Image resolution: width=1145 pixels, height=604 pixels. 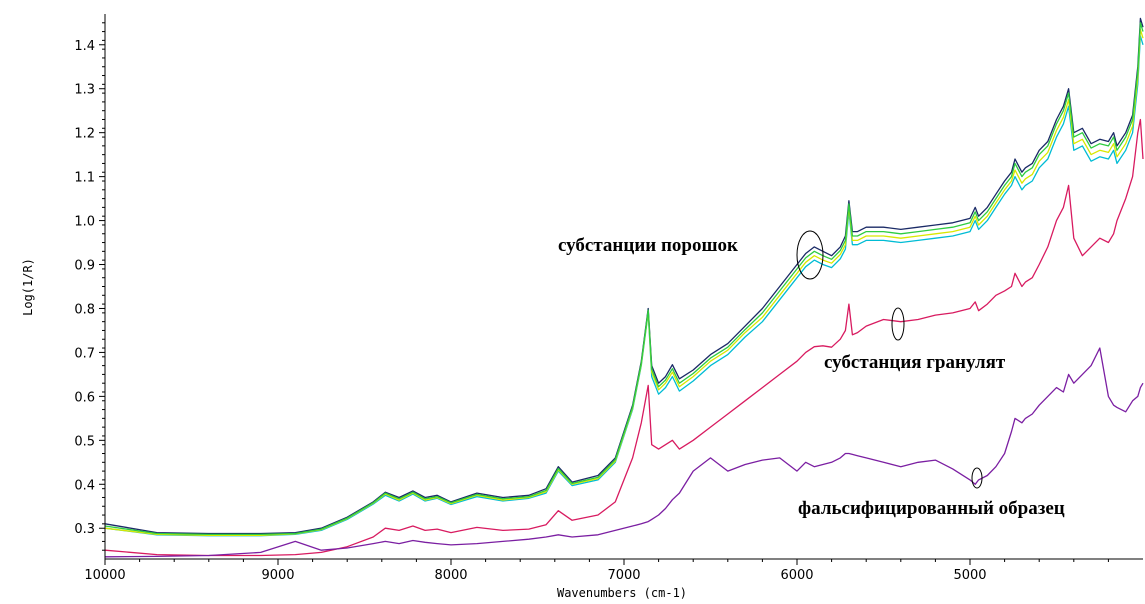 I want to click on y-tick-label: 0.9, so click(x=84, y=266).